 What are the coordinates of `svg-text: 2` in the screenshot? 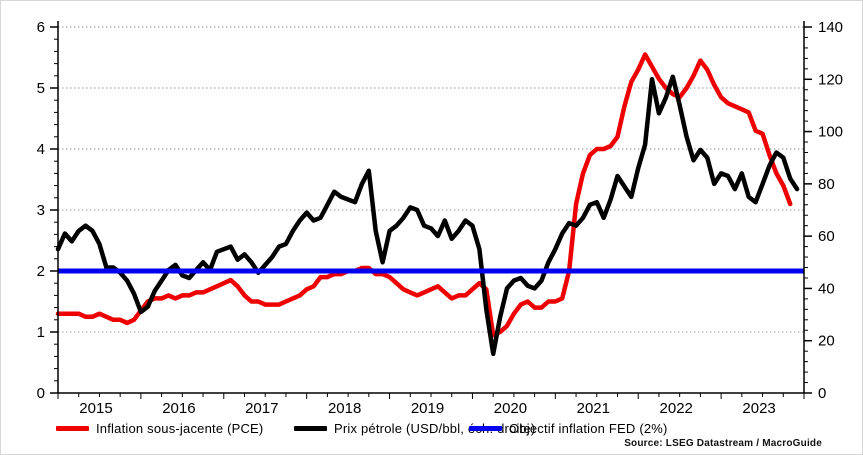 It's located at (41, 271).